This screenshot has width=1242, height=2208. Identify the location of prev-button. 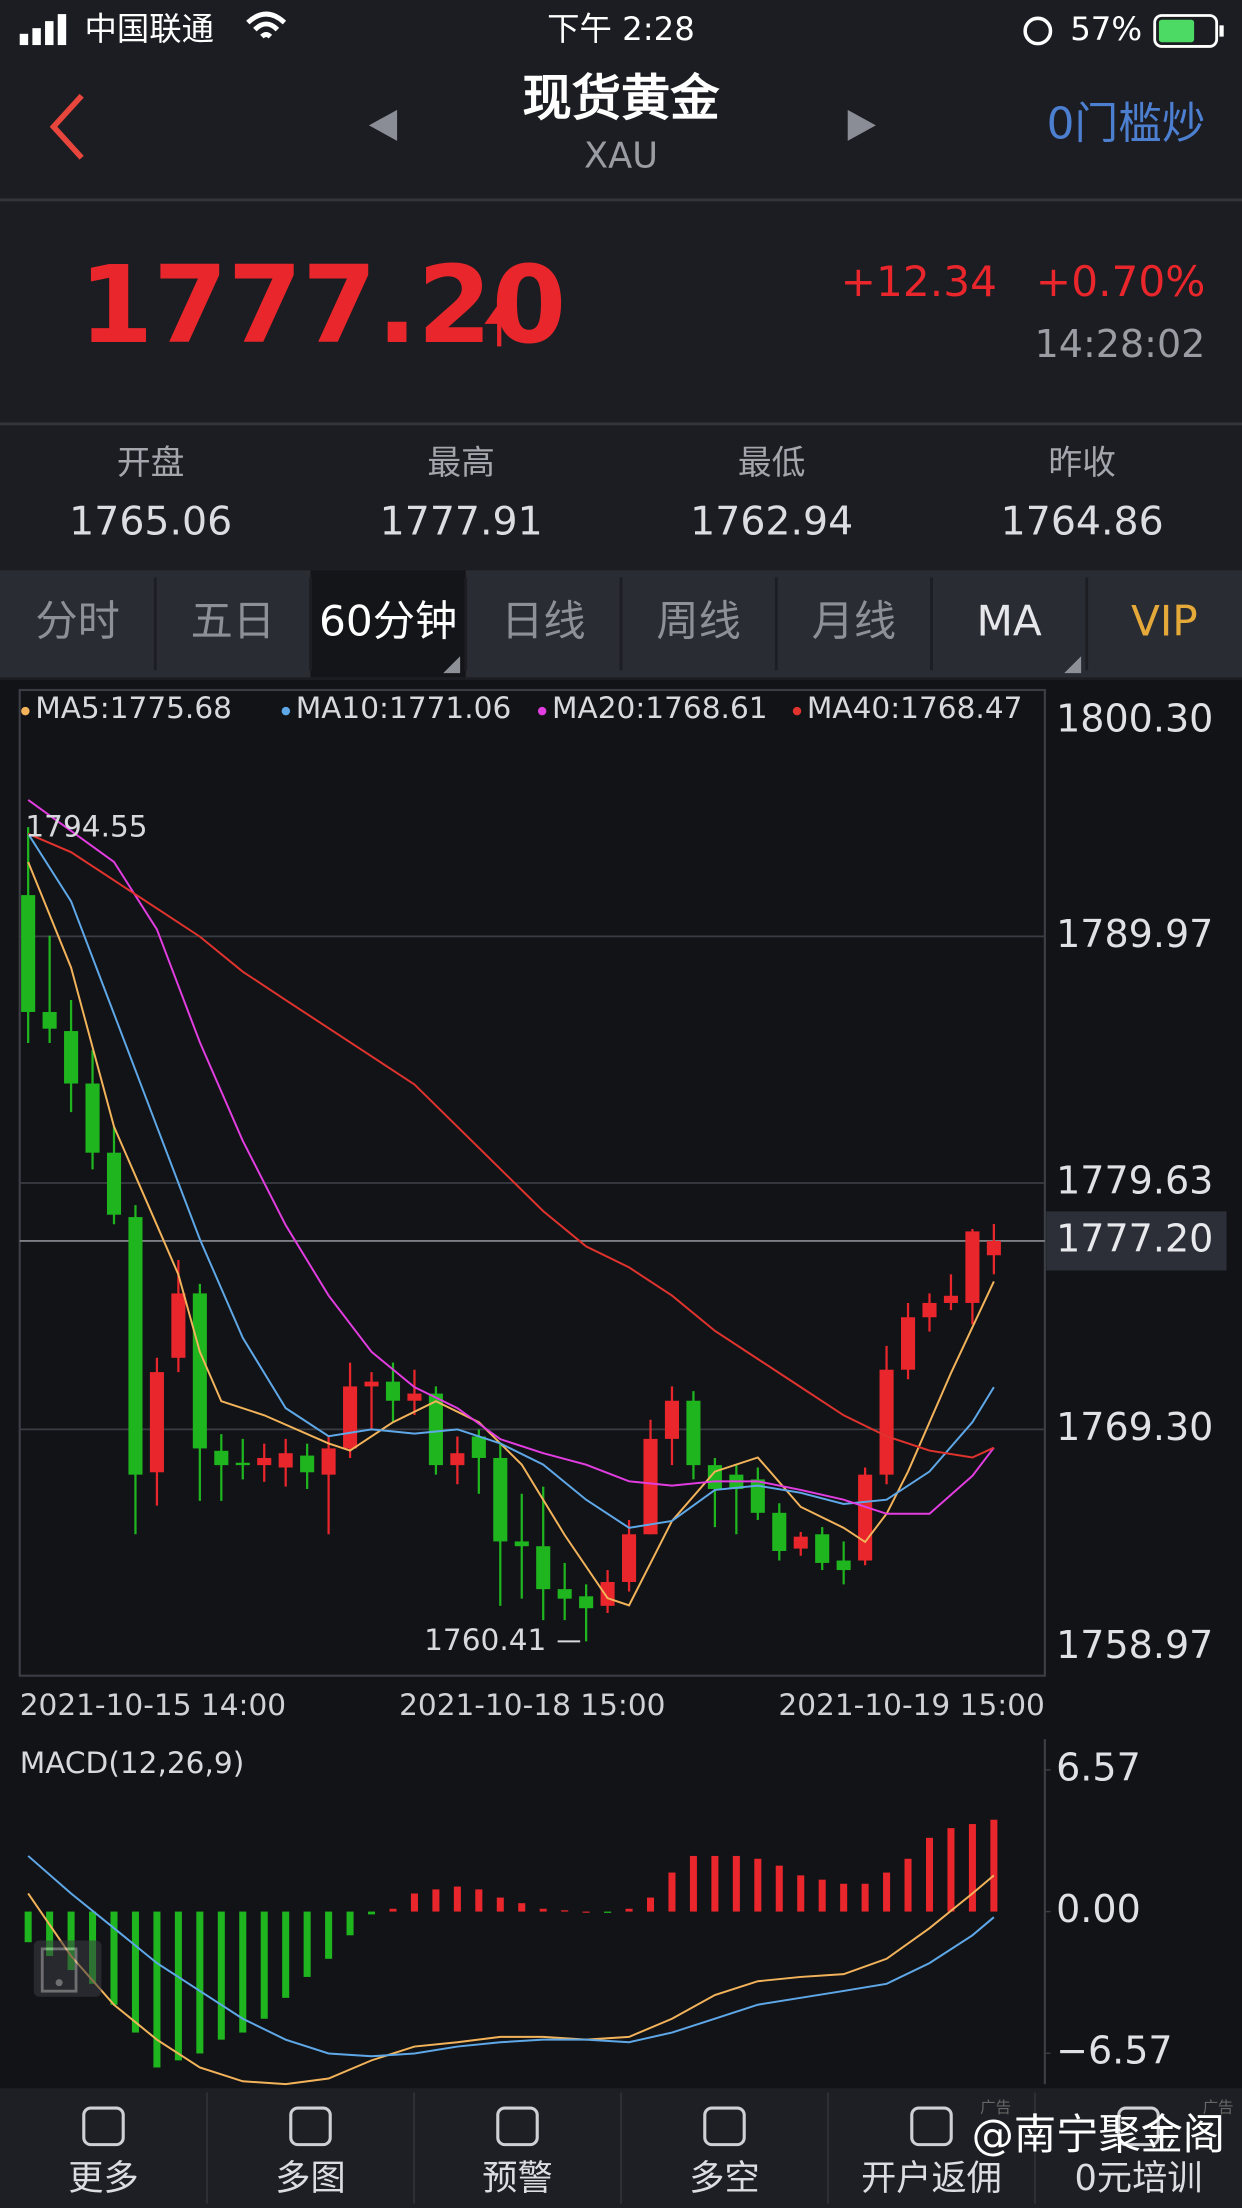
(383, 125).